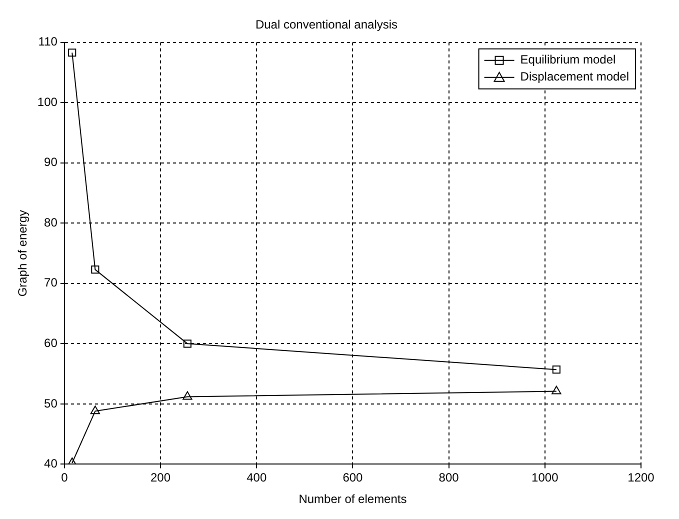 The height and width of the screenshot is (519, 679). I want to click on legend-label: Displacement model, so click(575, 77).